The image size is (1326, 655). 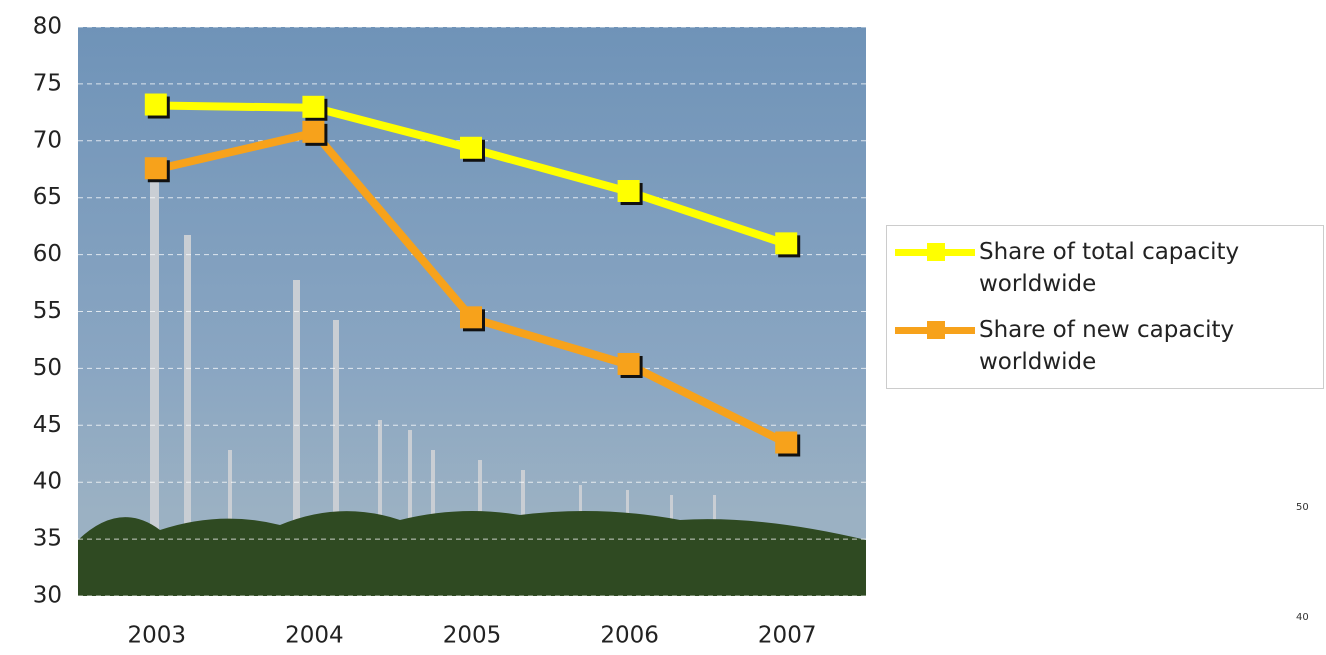 I want to click on y-tick-label: 35, so click(x=47, y=539).